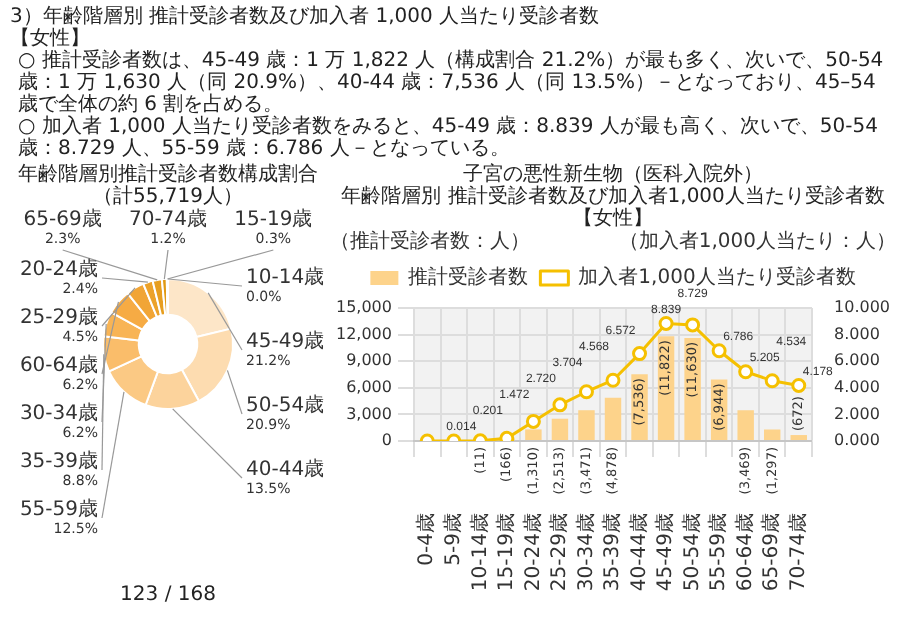 The height and width of the screenshot is (640, 906). Describe the element at coordinates (58, 461) in the screenshot. I see `slice-label: 35-39歳` at that location.